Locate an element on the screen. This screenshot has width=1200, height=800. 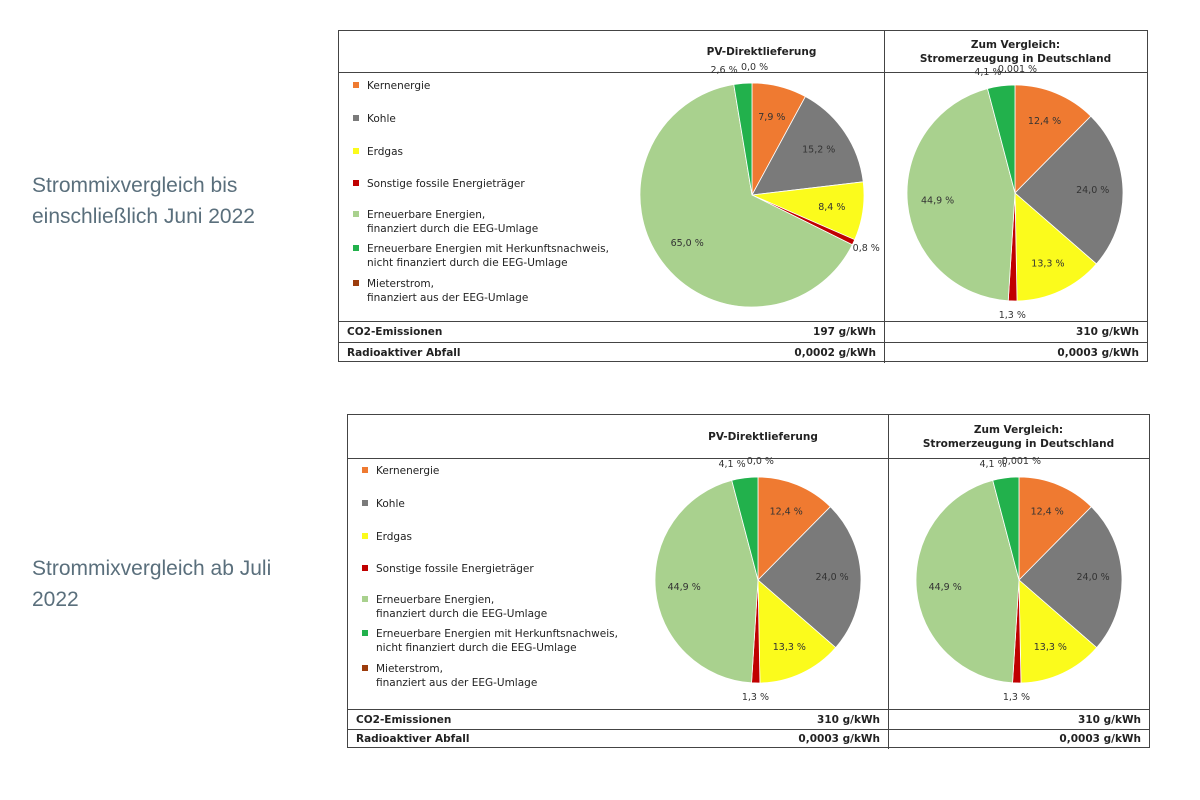
pie-data-label: 15,2 % is located at coordinates (818, 150).